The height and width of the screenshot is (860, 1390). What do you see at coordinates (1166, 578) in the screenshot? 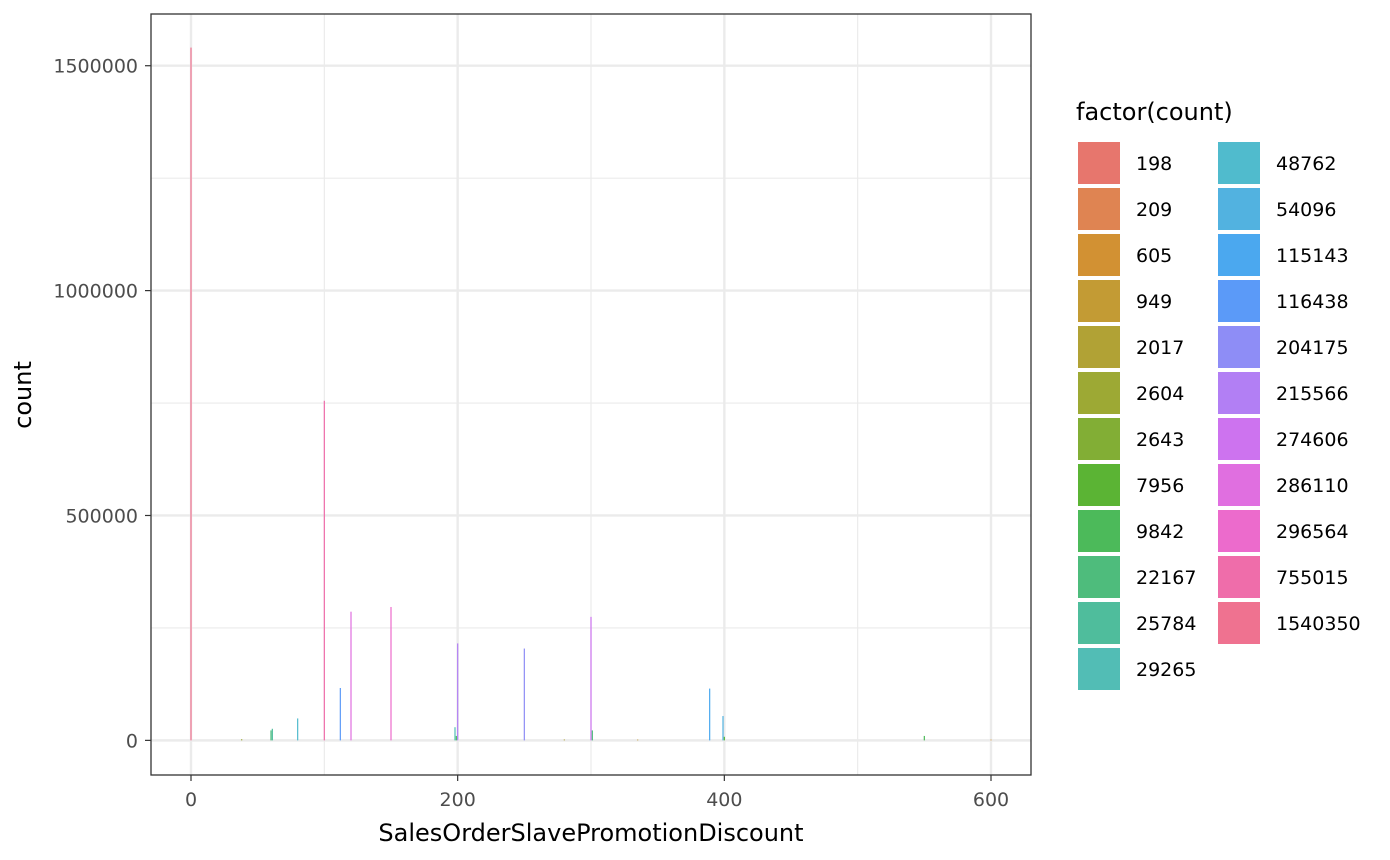
I see `legend-label: 22167` at bounding box center [1166, 578].